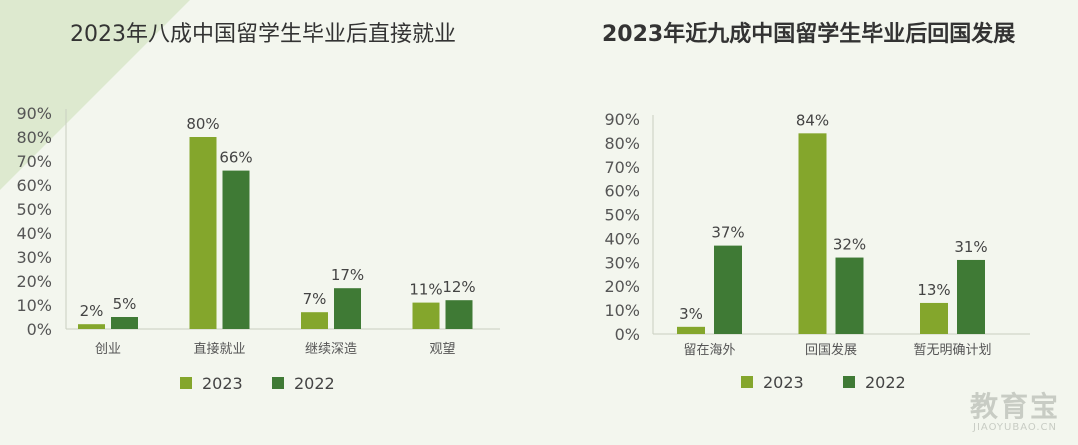  I want to click on left-ytick-label: 0%, so click(39, 329).